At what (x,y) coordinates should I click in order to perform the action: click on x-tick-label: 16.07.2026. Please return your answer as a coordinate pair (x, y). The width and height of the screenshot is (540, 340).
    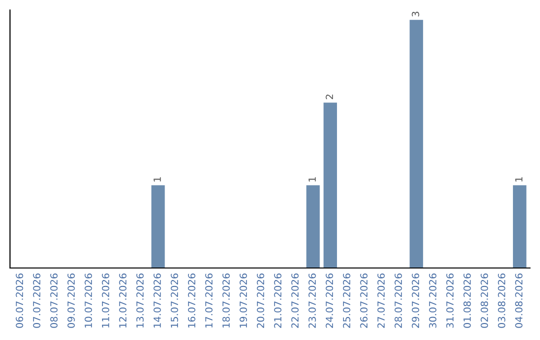
    Looking at the image, I should click on (192, 300).